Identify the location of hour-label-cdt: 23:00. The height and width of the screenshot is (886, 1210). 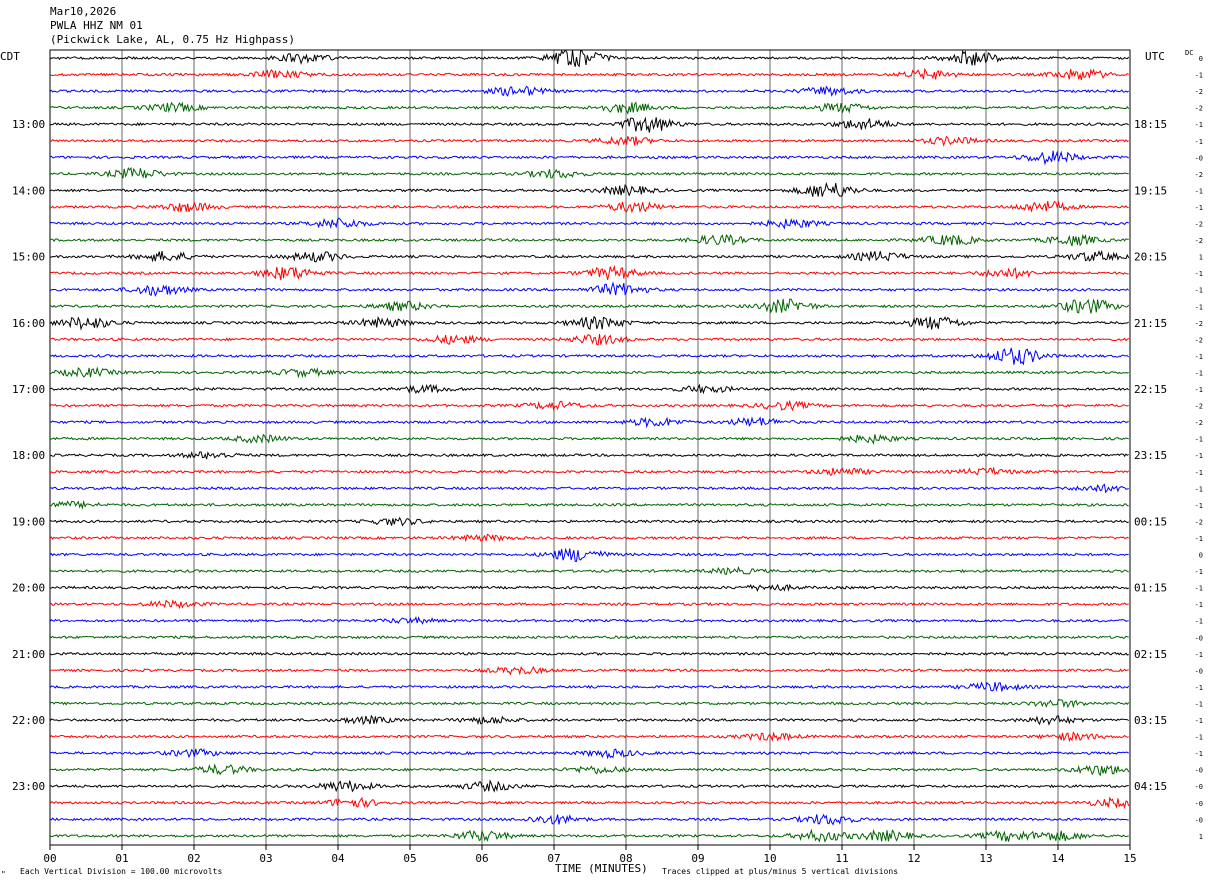
(28, 786).